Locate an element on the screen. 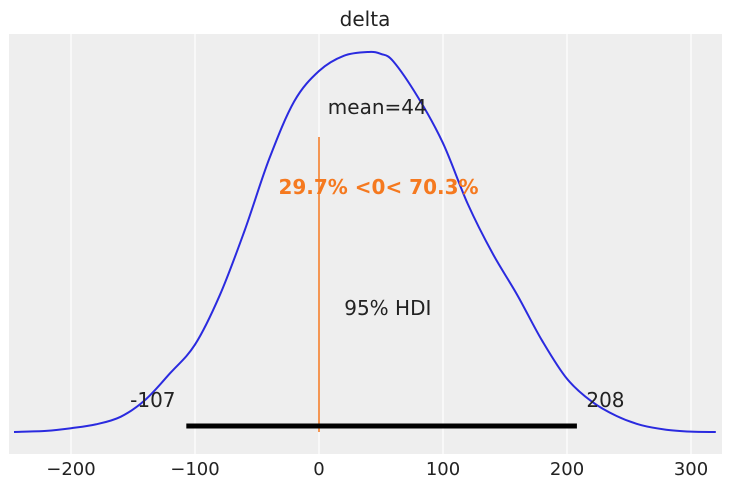 This screenshot has height=491, width=731. x-axis: −200 −100 0 100 200 300 is located at coordinates (377, 469).